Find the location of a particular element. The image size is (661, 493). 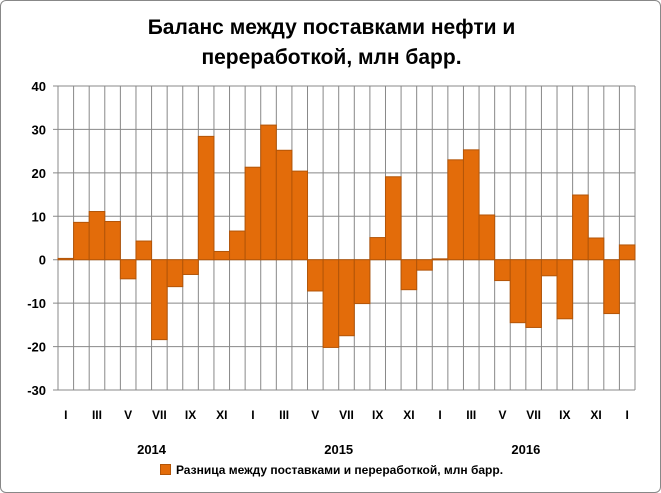

year-label: 2015 is located at coordinates (338, 449).